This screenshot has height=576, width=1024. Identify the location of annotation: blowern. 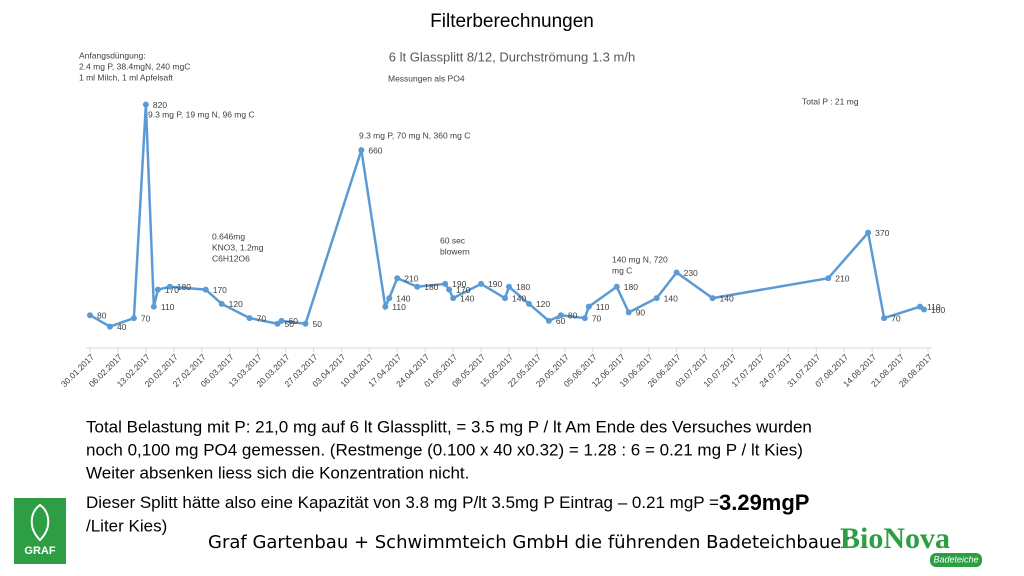
(455, 251).